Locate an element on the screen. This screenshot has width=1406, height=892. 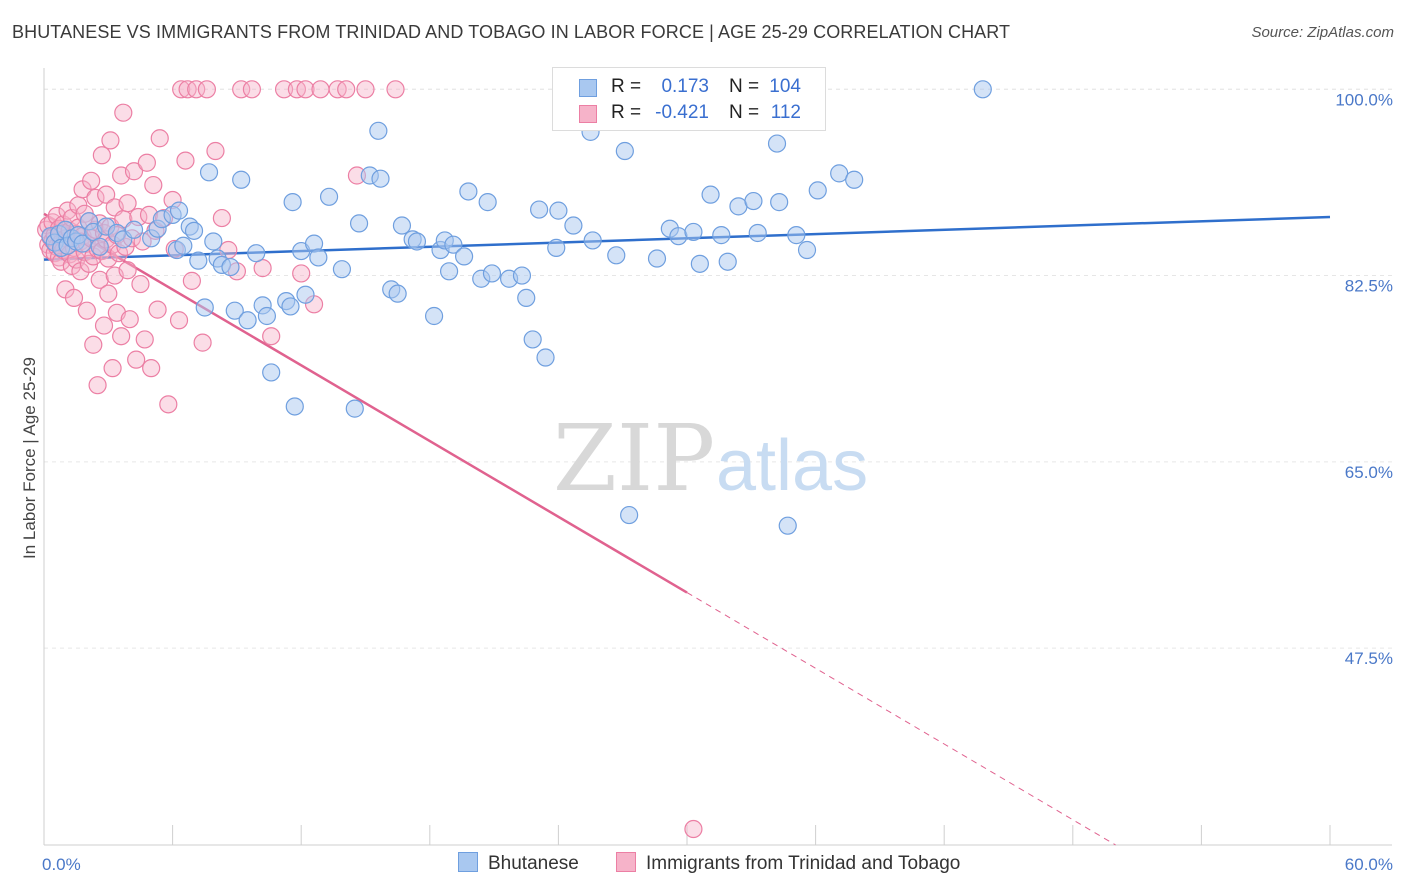
bottom-legend-bhutanese: Bhutanese is located at coordinates (518, 863).